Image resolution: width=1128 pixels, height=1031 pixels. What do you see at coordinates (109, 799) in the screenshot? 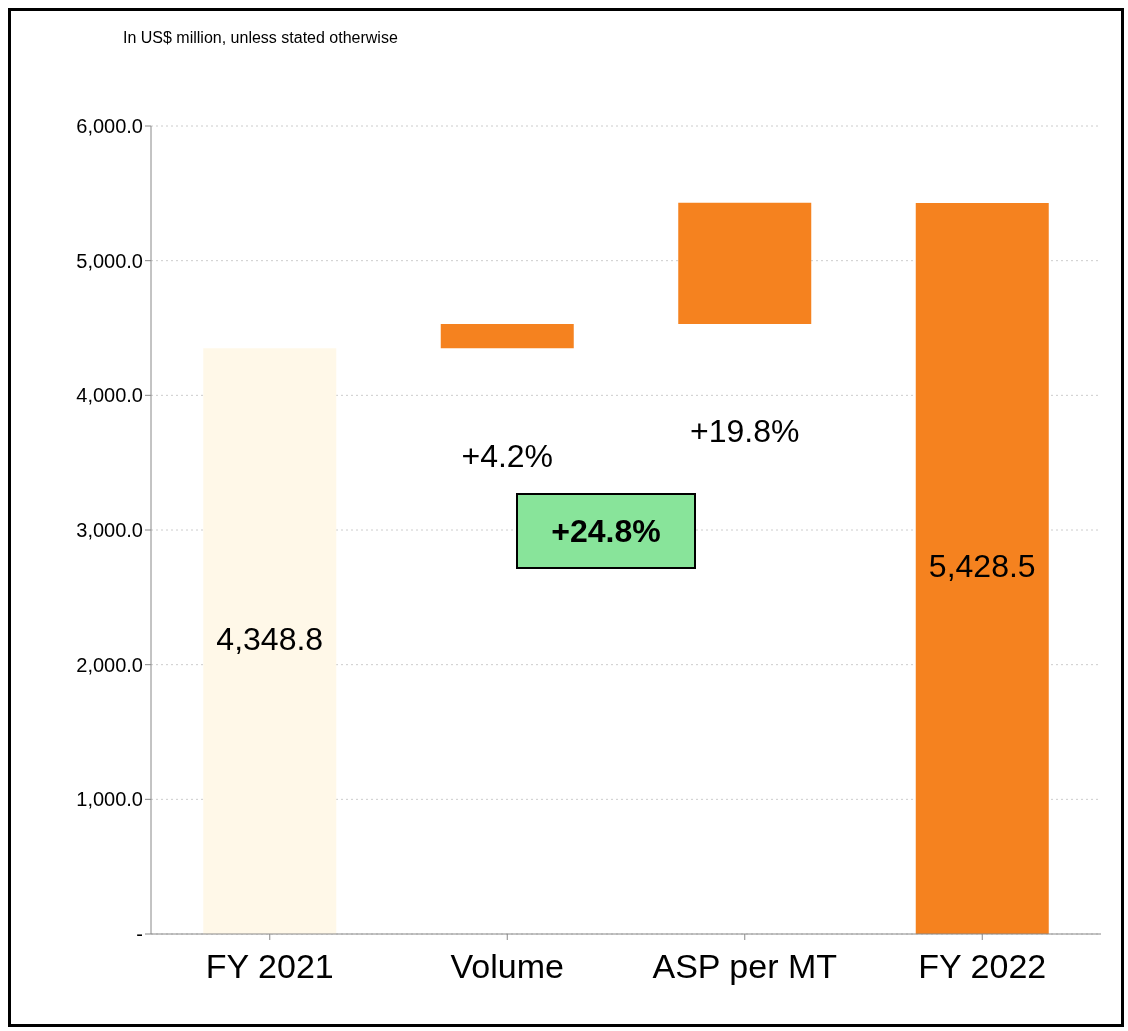
I see `y-tick-label: 1,000.0` at bounding box center [109, 799].